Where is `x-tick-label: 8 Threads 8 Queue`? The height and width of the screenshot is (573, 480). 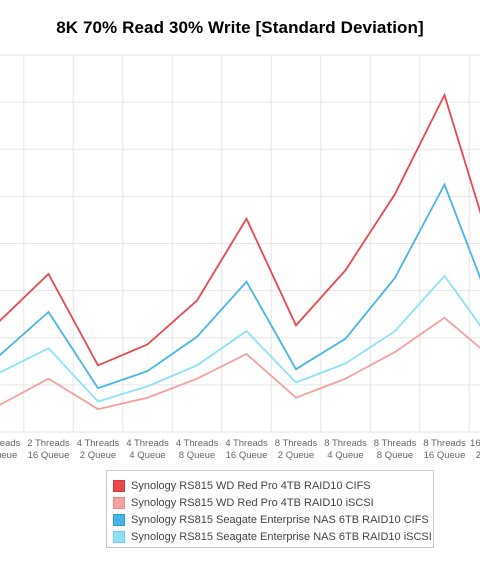 x-tick-label: 8 Threads 8 Queue is located at coordinates (395, 449).